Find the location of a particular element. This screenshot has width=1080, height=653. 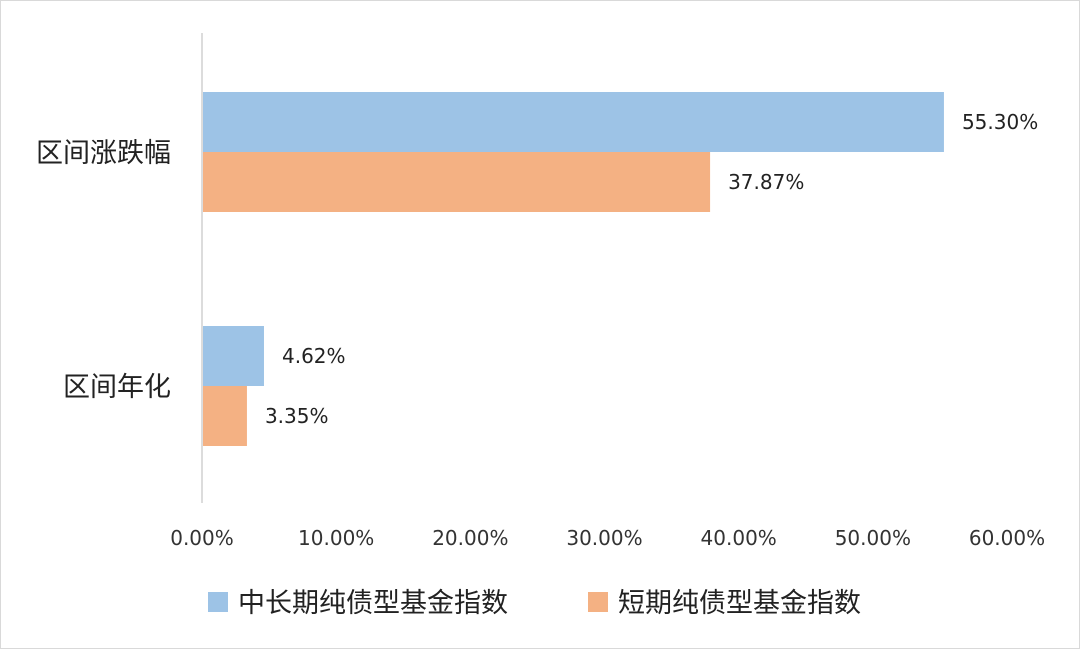

data-label-1-0: 4.62% is located at coordinates (314, 356).